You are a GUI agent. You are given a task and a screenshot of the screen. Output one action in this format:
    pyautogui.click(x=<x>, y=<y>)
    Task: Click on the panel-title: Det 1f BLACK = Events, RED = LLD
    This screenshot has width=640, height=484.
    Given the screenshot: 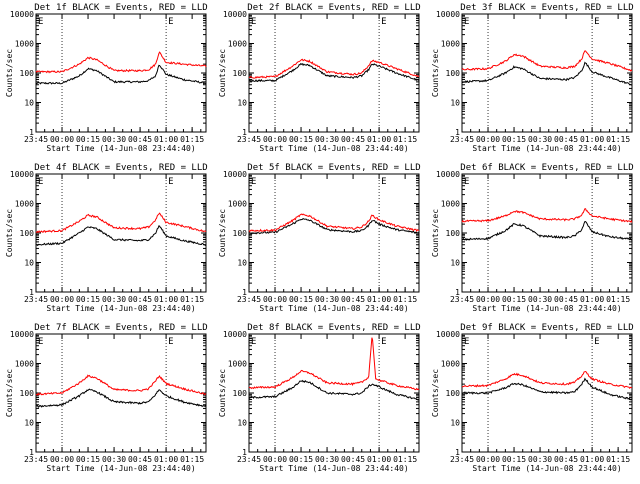 What is the action you would take?
    pyautogui.click(x=120, y=8)
    